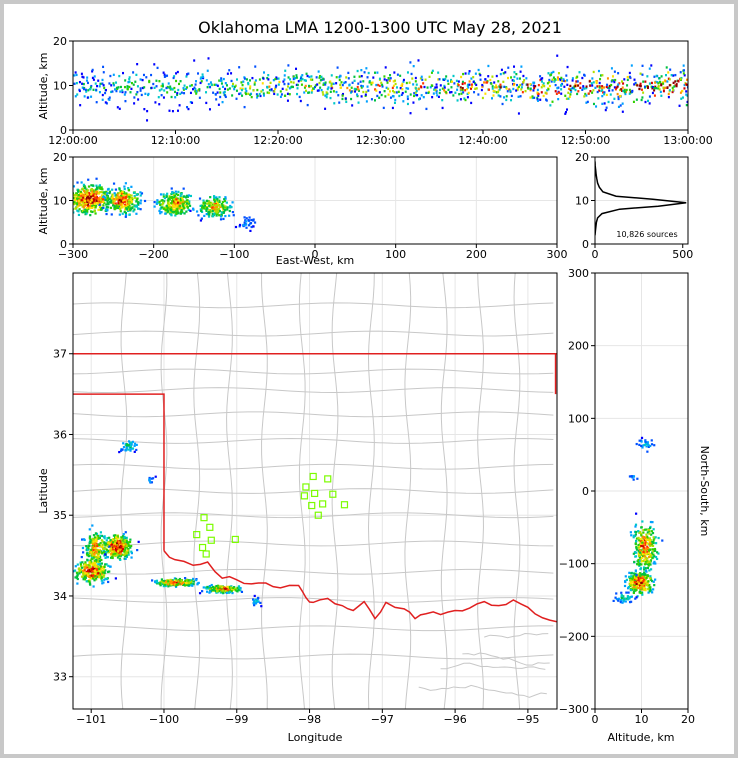 This screenshot has height=758, width=738. I want to click on histogram-yaxis-tick-label: 20, so click(582, 157).